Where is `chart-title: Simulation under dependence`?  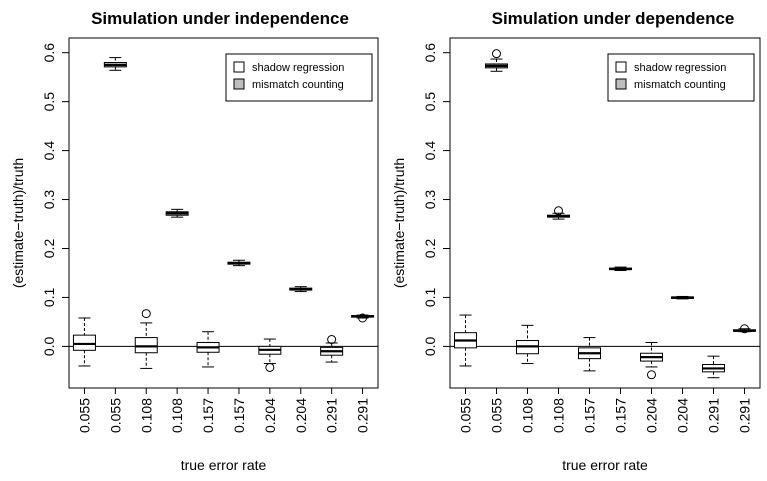
chart-title: Simulation under dependence is located at coordinates (613, 18).